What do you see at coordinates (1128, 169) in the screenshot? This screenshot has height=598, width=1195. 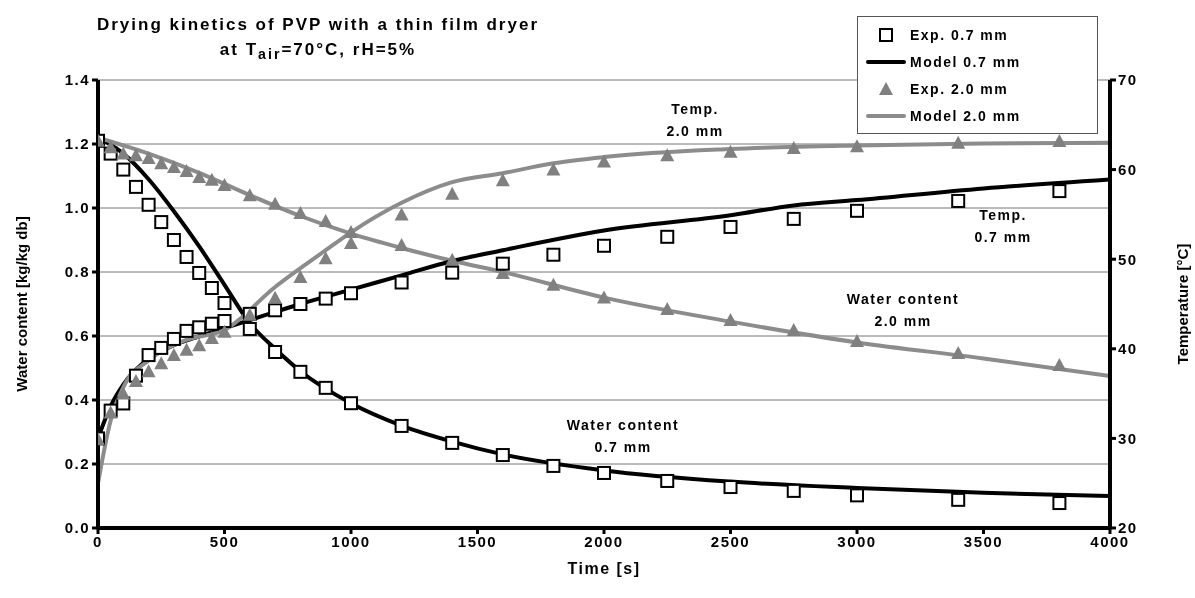 I see `y2-tick-label: 60` at bounding box center [1128, 169].